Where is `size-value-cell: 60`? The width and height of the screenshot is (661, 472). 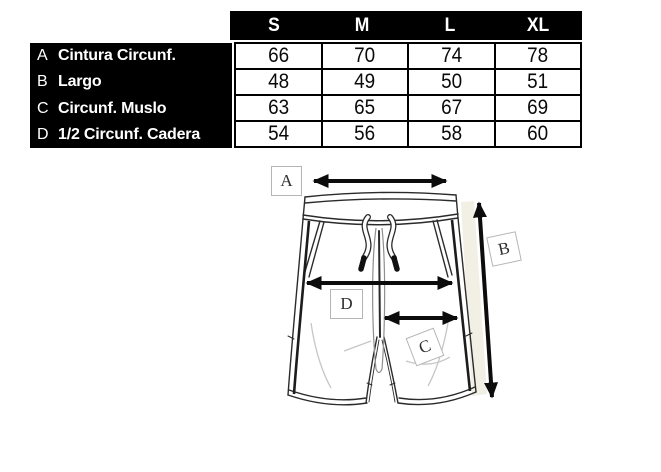
size-value-cell: 60 is located at coordinates (537, 134).